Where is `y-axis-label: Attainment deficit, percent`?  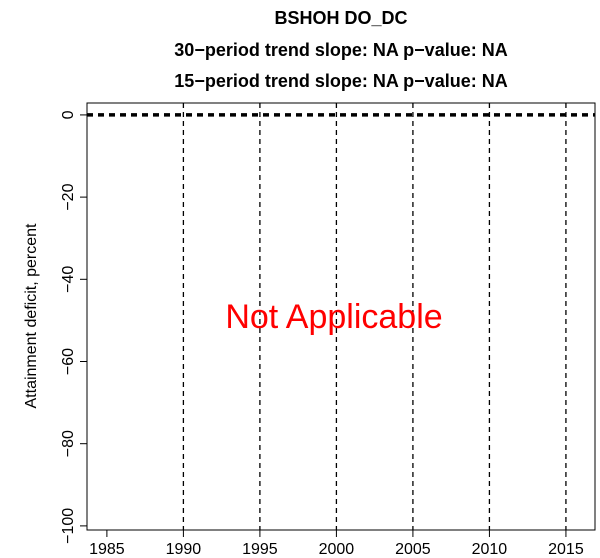 y-axis-label: Attainment deficit, percent is located at coordinates (31, 316).